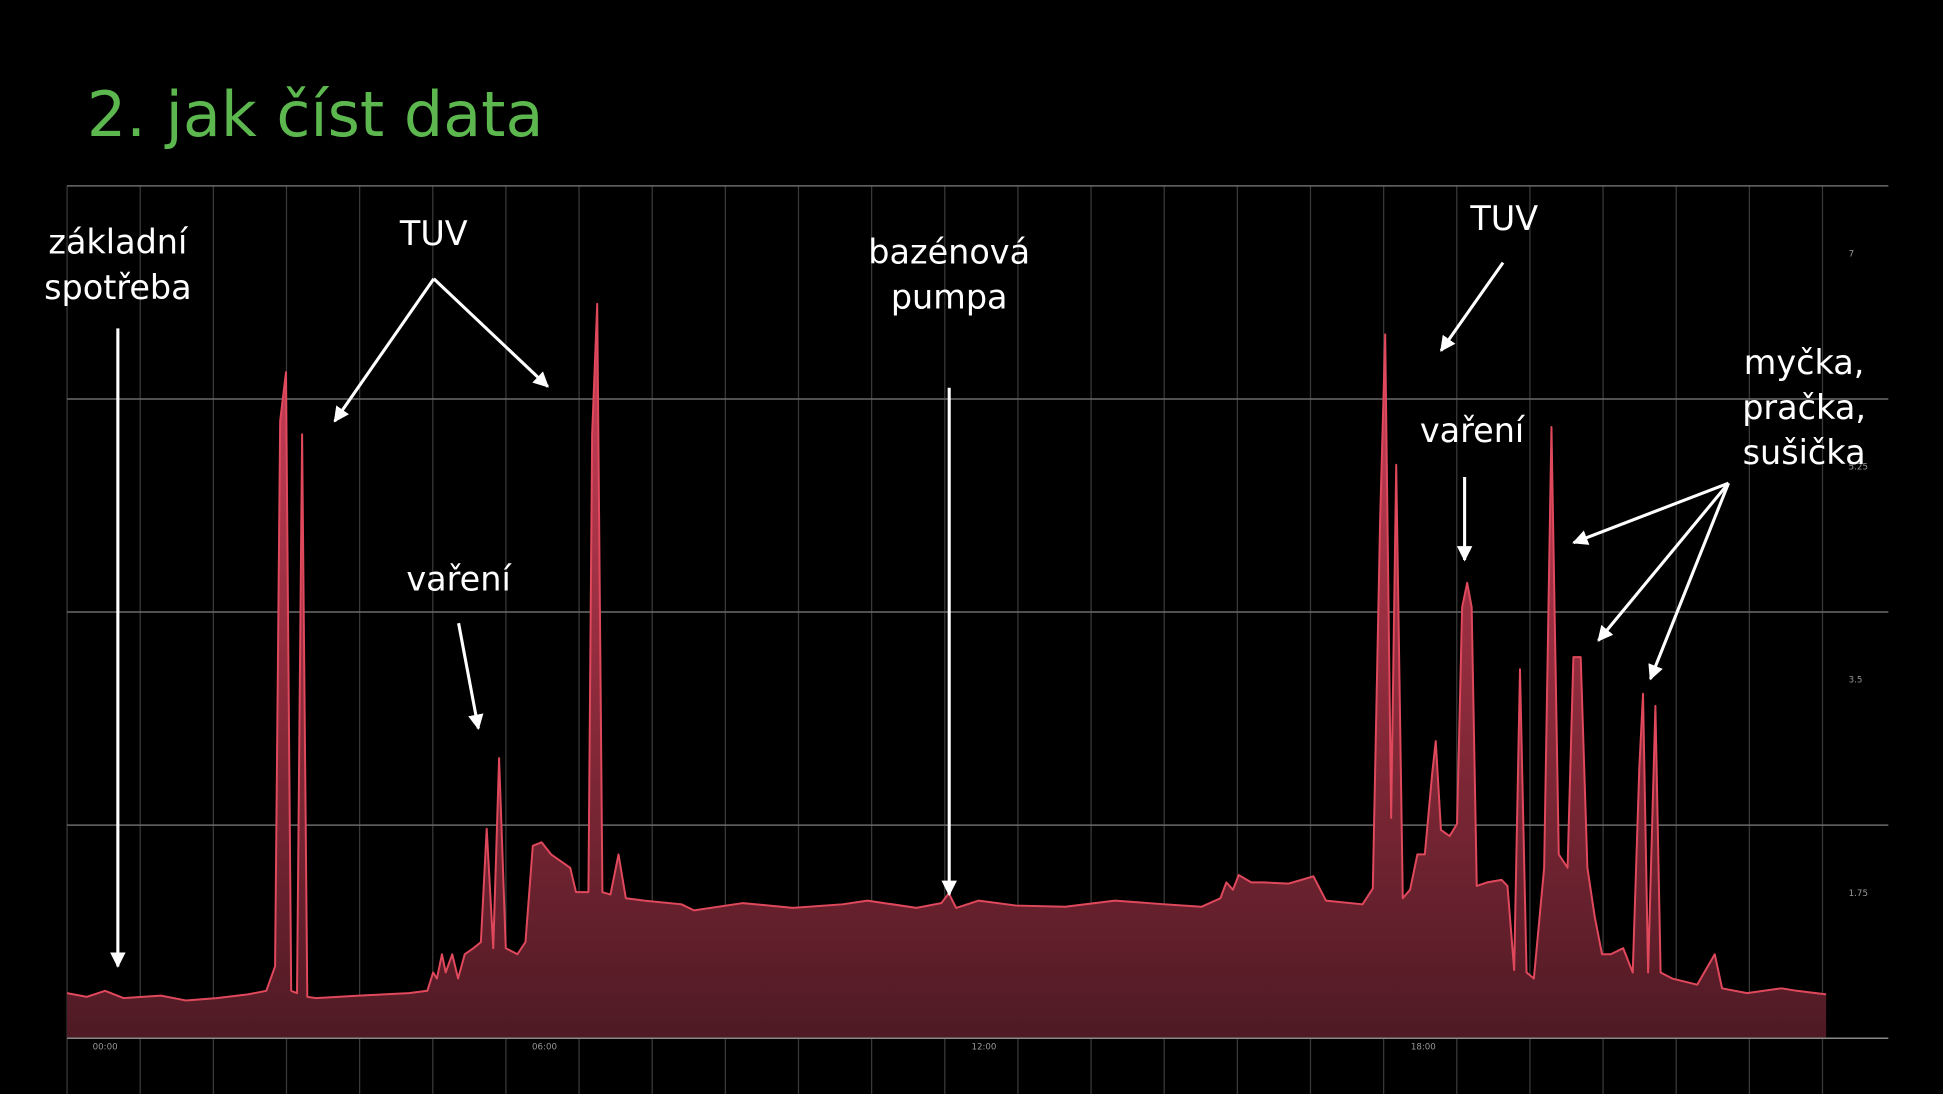 The image size is (1943, 1094). What do you see at coordinates (118, 242) in the screenshot?
I see `annotation: základní` at bounding box center [118, 242].